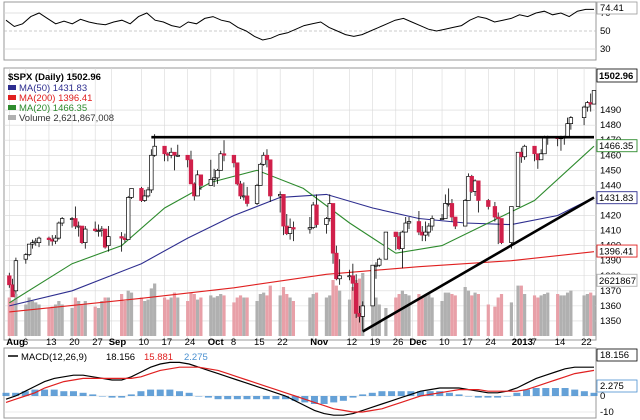 This screenshot has width=640, height=420. I want to click on macd-tick-label: 0, so click(602, 396).